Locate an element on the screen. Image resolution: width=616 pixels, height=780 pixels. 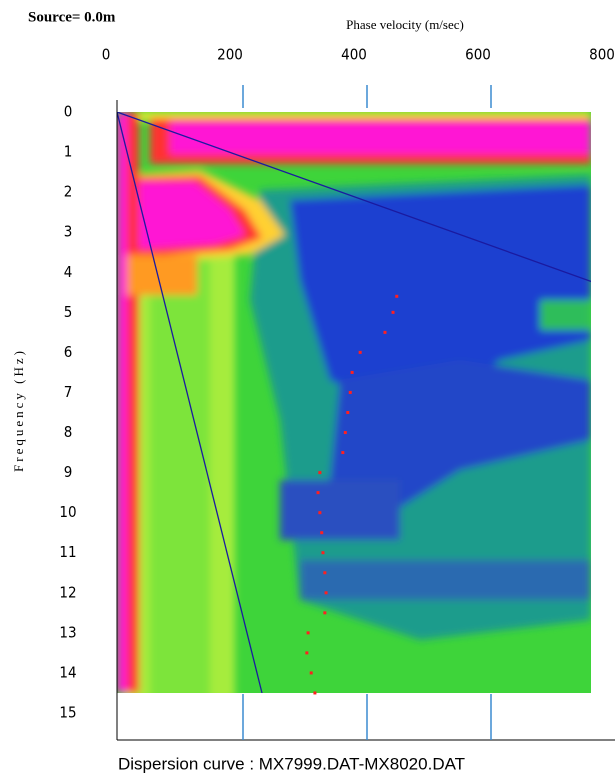
y-tick-label: 15 is located at coordinates (67, 713).